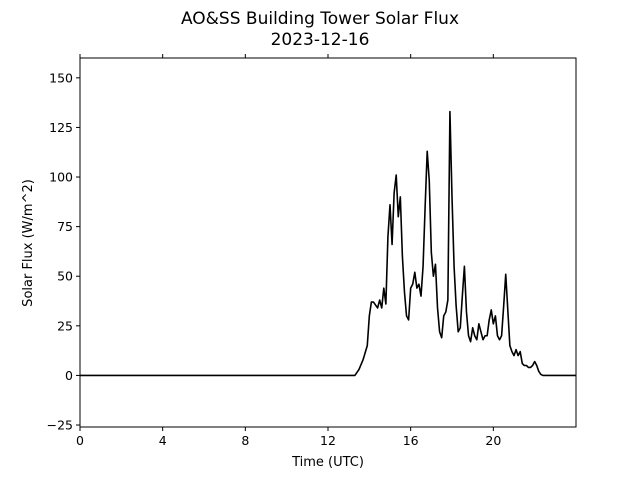 The height and width of the screenshot is (480, 640). I want to click on chart-subtitle: 2023-12-16, so click(320, 40).